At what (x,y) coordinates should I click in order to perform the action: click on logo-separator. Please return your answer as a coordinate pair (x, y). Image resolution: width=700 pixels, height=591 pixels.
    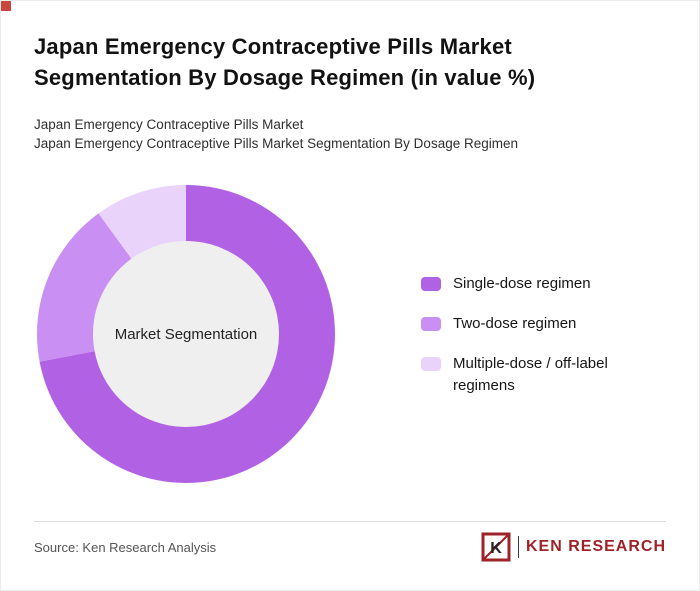
    Looking at the image, I should click on (518, 547).